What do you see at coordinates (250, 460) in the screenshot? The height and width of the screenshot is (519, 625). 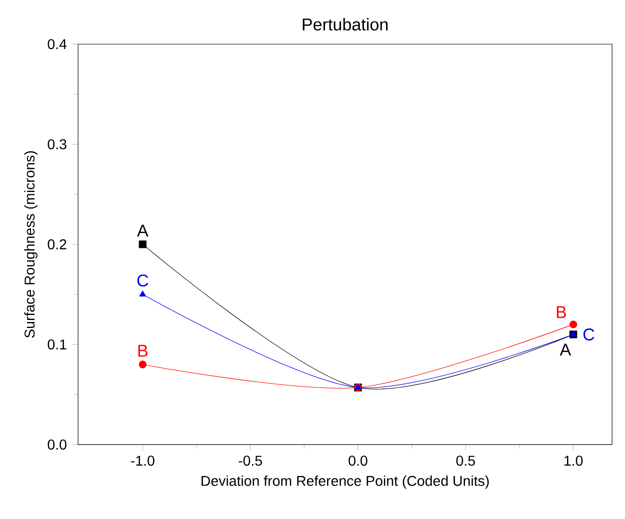 I see `x-tick-label: -0.5` at bounding box center [250, 460].